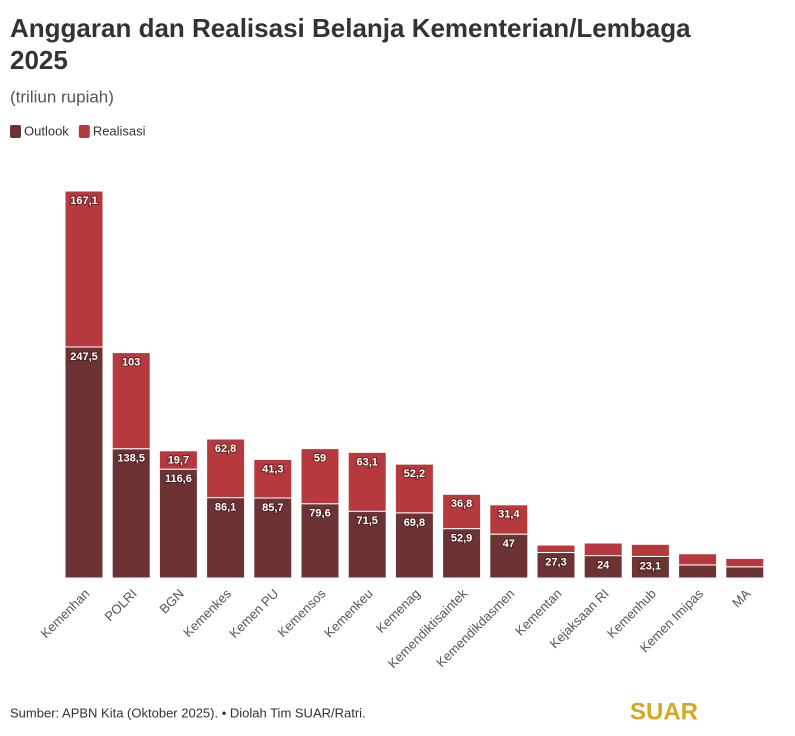  I want to click on value-label: 23,1, so click(650, 566).